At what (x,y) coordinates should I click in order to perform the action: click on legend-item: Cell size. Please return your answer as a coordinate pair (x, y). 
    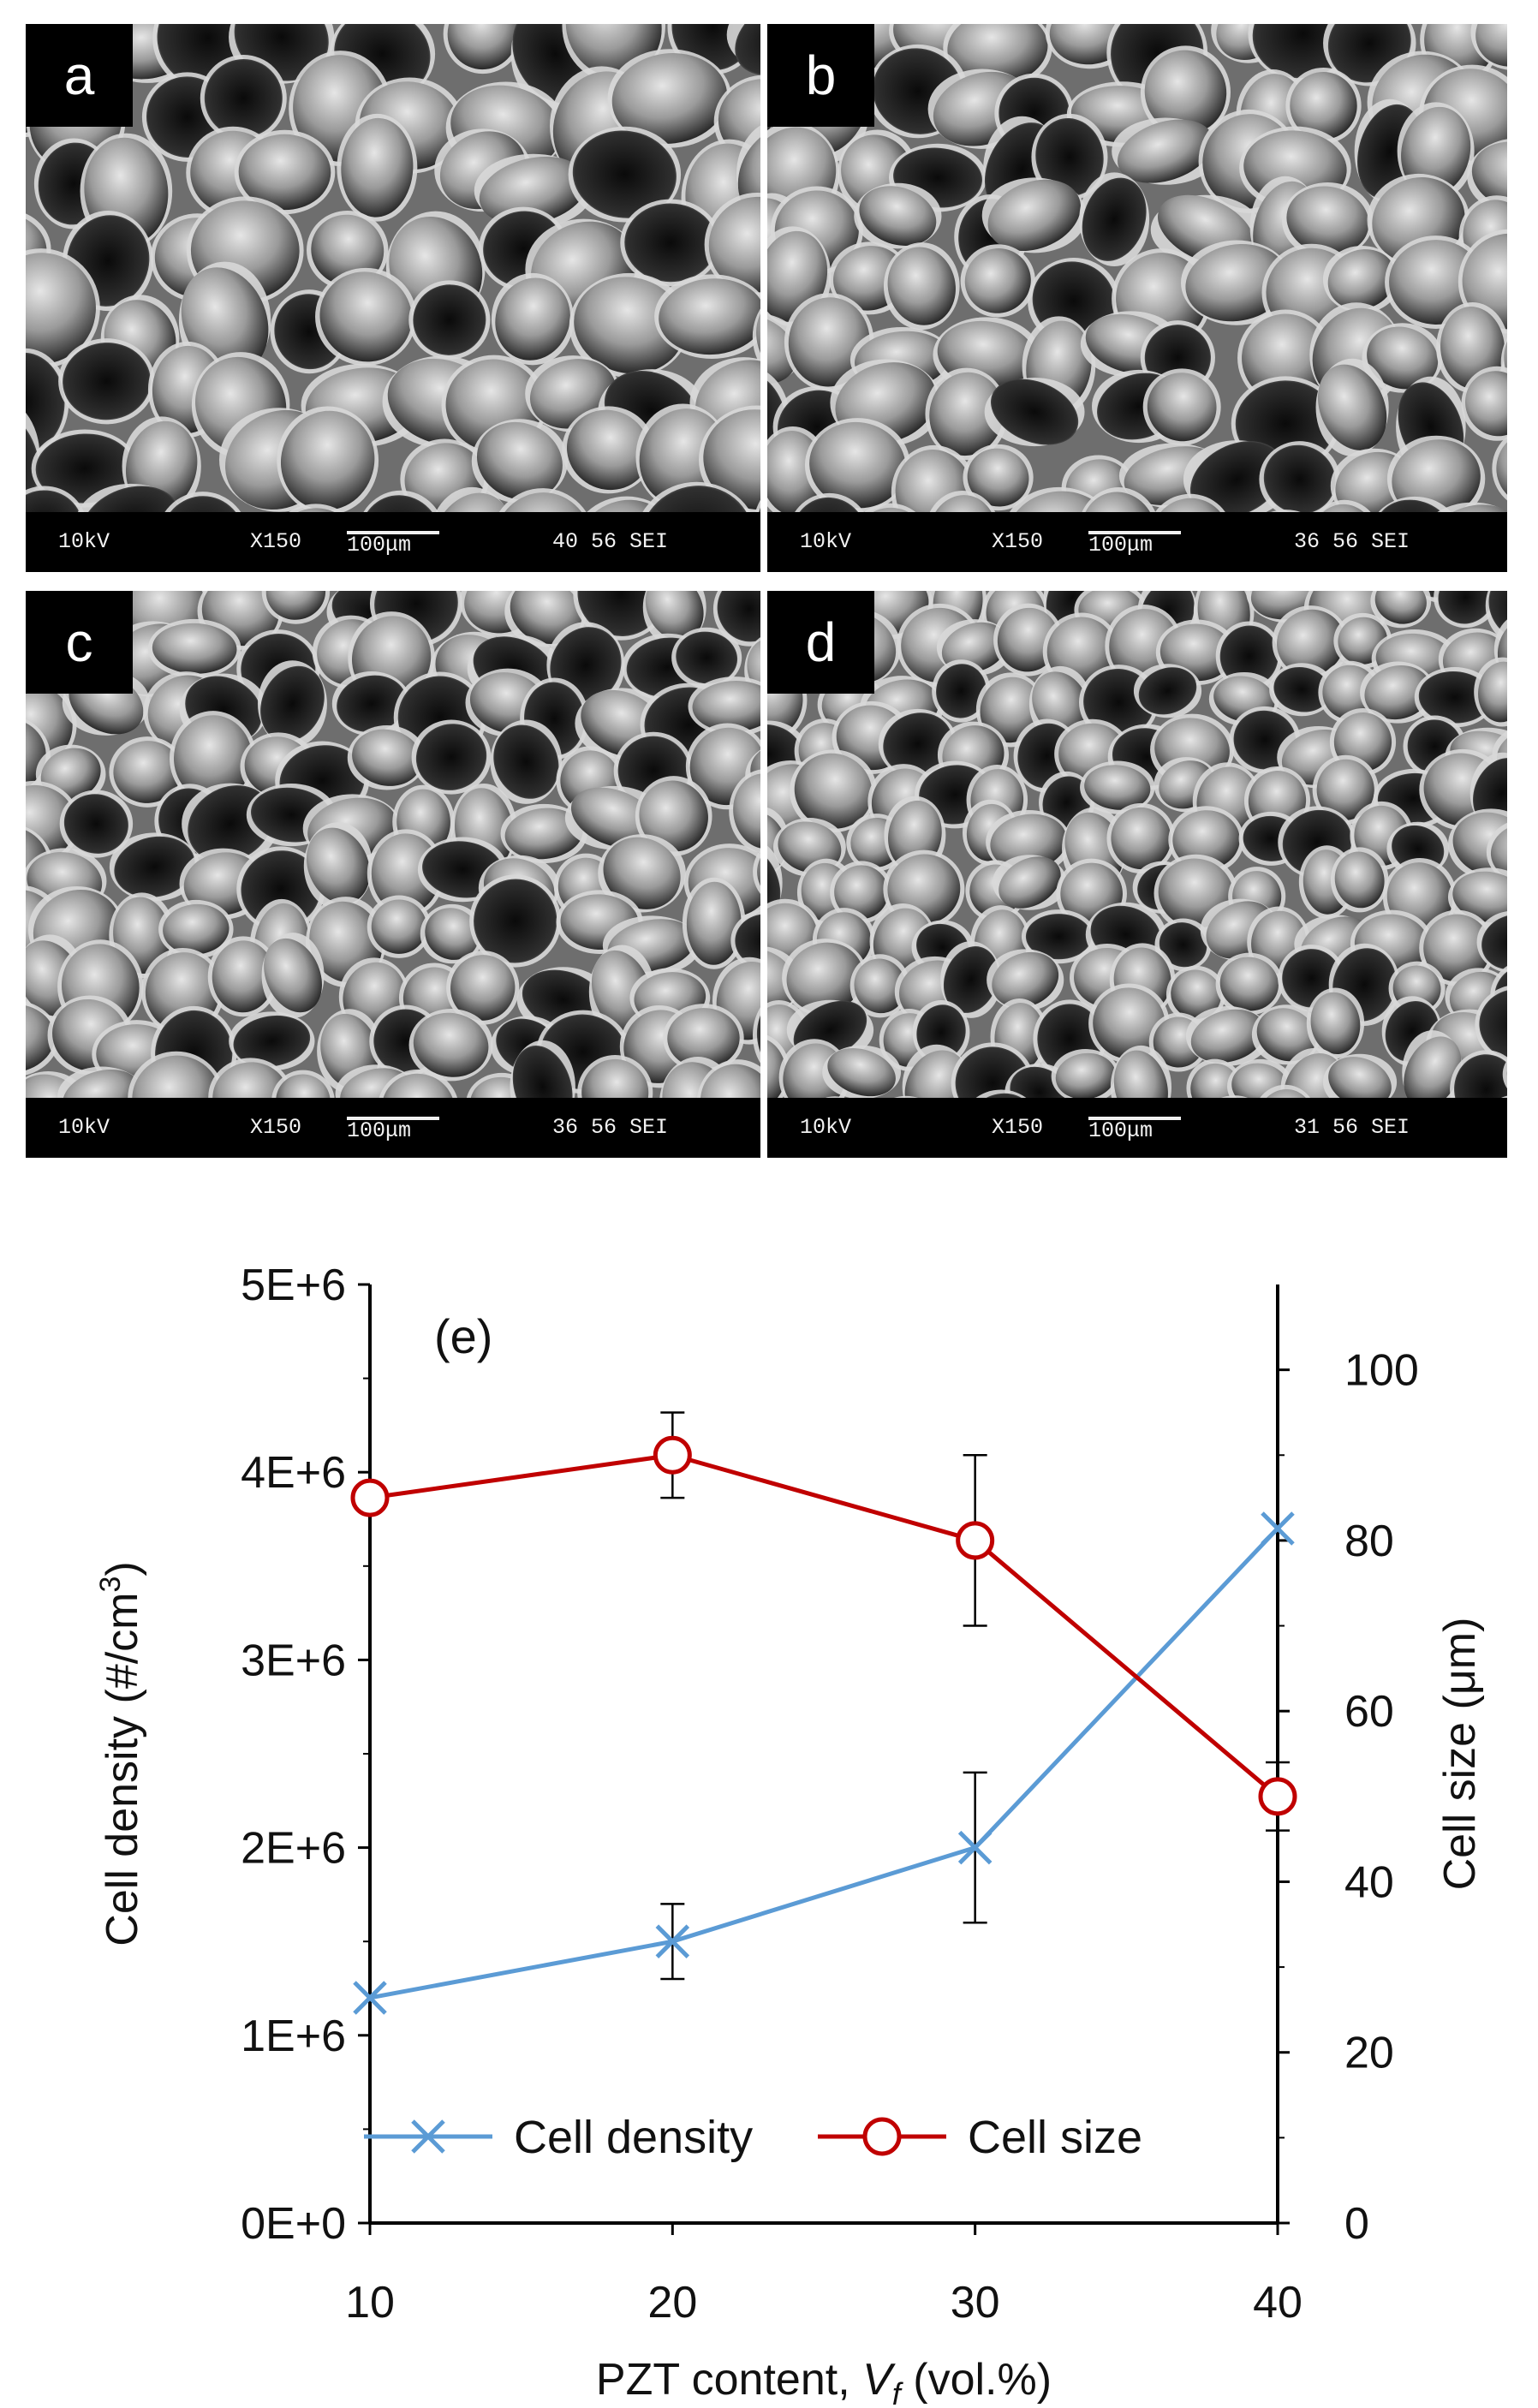
    Looking at the image, I should click on (980, 2137).